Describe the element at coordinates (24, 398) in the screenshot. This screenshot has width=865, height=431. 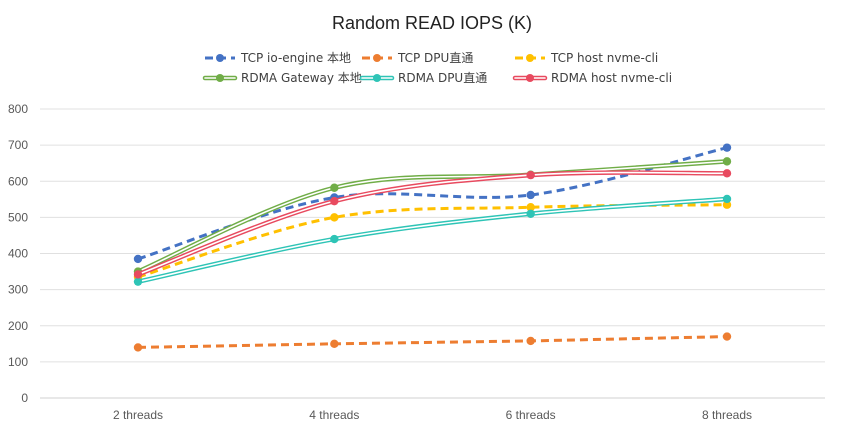
I see `y-tick-label: 0` at that location.